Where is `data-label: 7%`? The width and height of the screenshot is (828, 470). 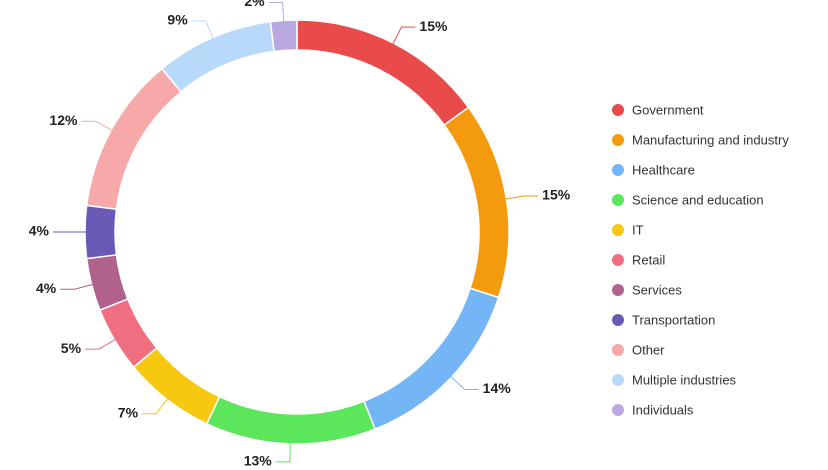
data-label: 7% is located at coordinates (128, 412).